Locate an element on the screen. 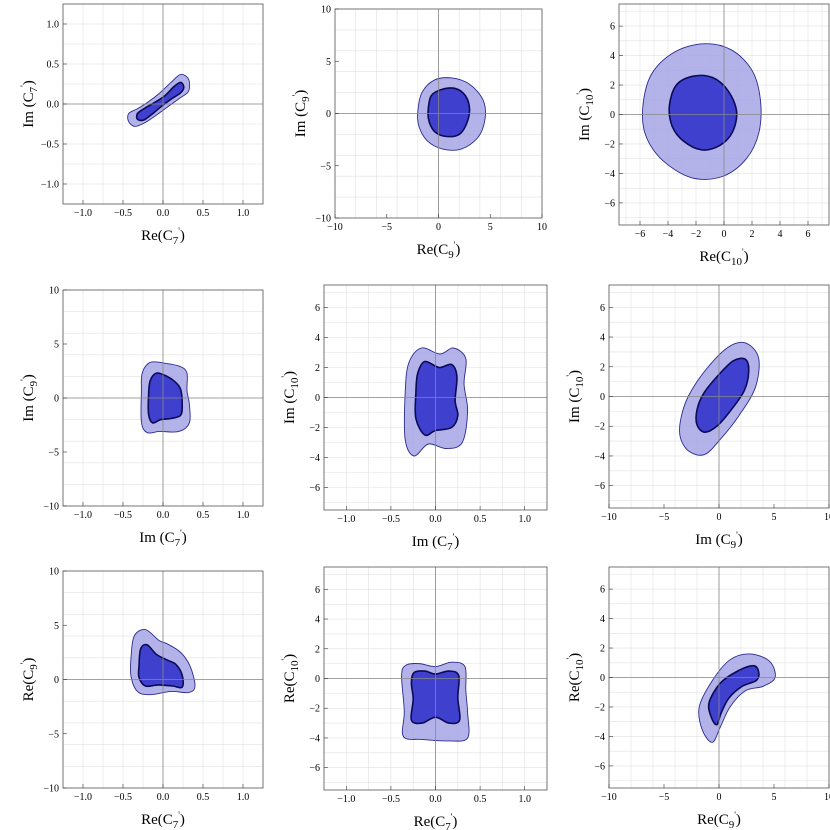 Image resolution: width=830 pixels, height=830 pixels. x-axis-label: Im (C7') is located at coordinates (163, 538).